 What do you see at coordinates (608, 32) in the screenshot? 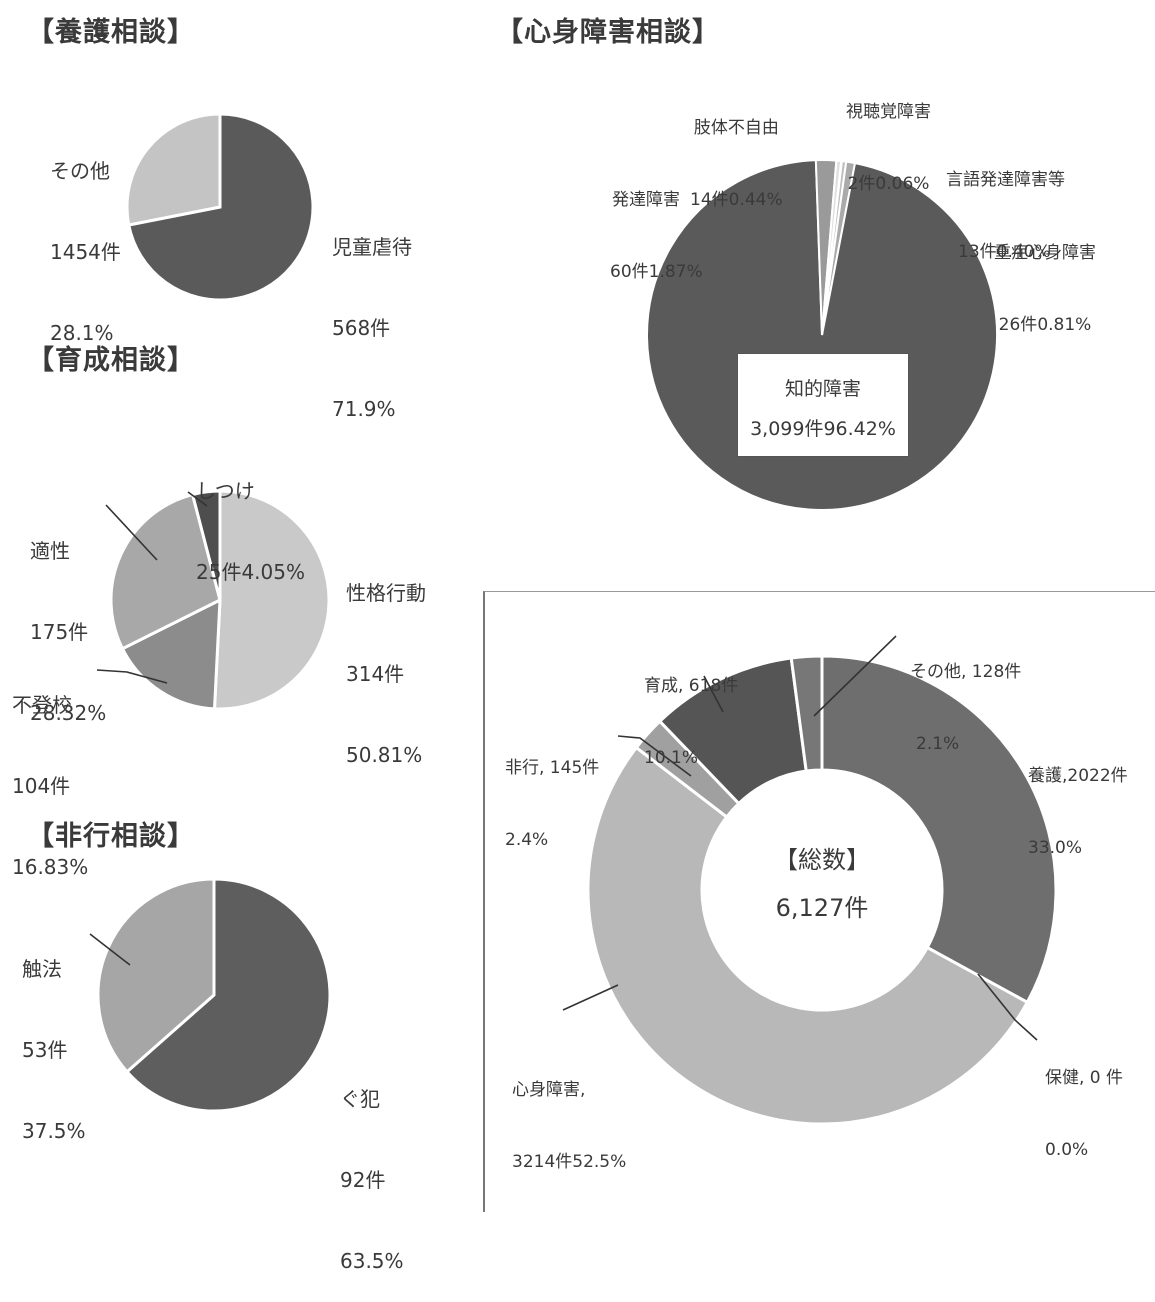
I see `title-shinshin: 【心身障害相談】` at bounding box center [608, 32].